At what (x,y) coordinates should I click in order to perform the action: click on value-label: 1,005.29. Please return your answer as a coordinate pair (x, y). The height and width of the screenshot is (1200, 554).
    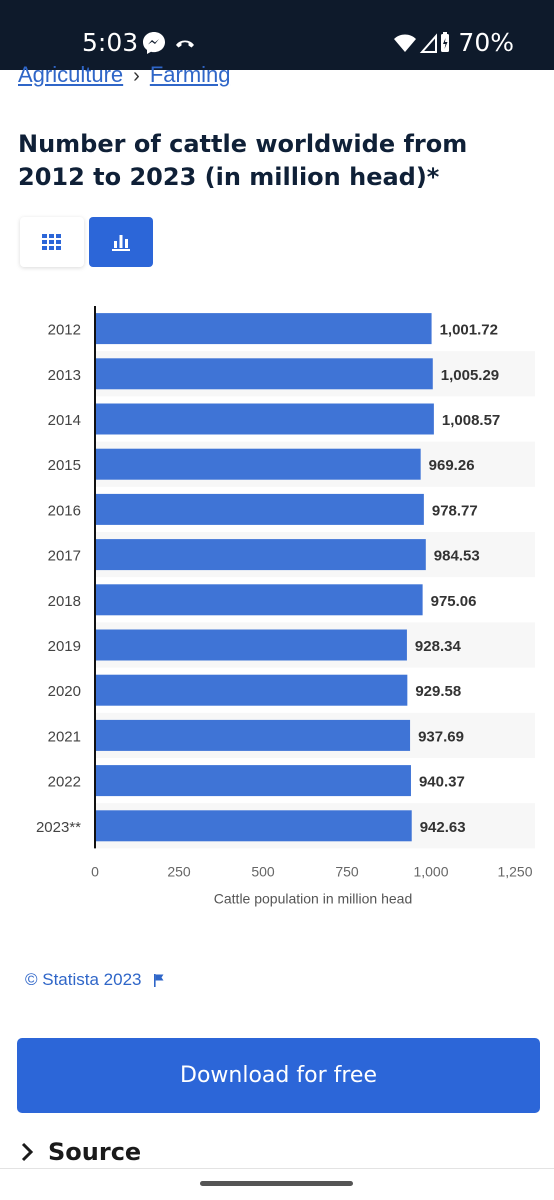
    Looking at the image, I should click on (470, 375).